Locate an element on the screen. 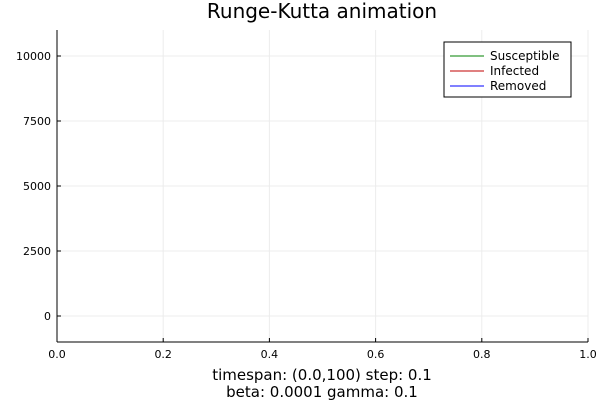  x-axis-label-line-2: beta: 0.0001 gamma: 0.1 is located at coordinates (322, 391).